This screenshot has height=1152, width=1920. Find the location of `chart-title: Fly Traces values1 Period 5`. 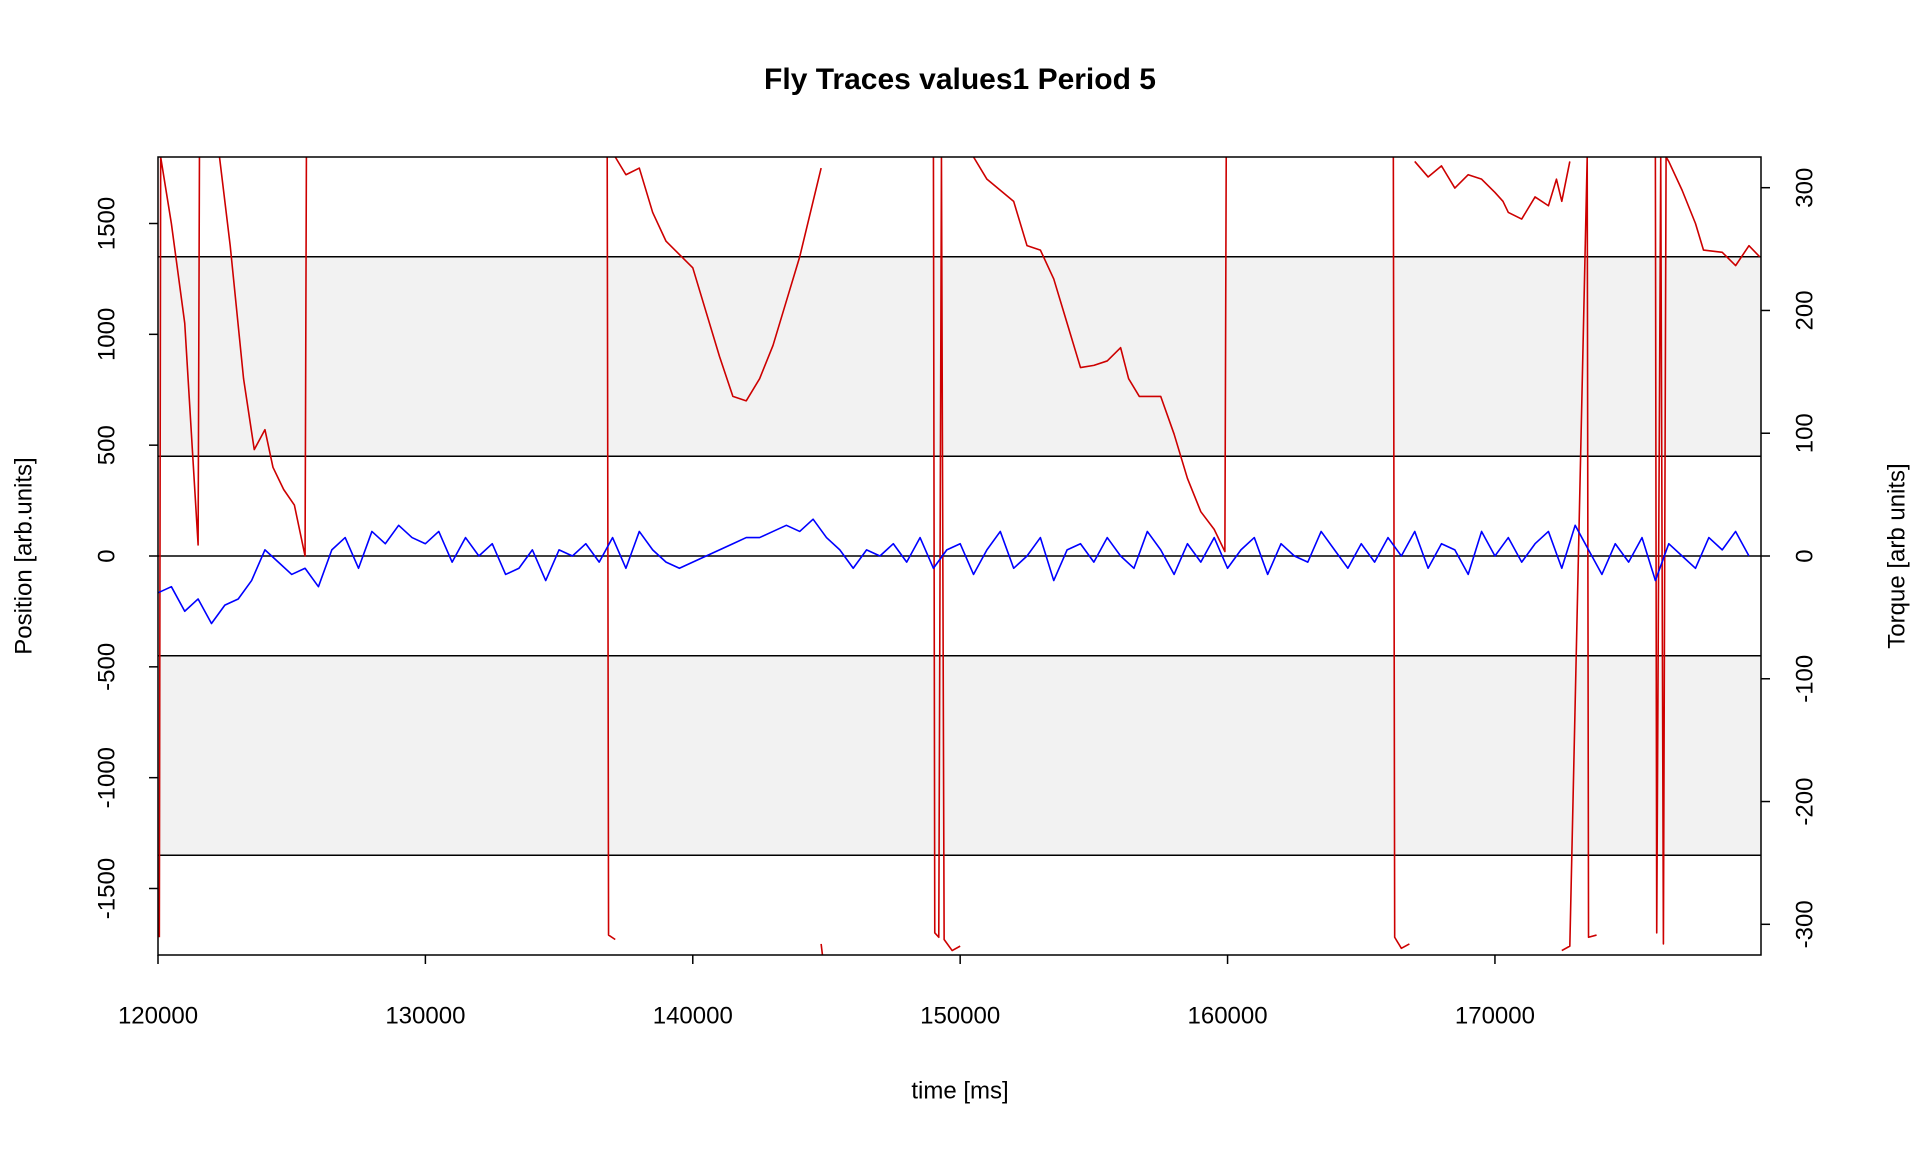

chart-title: Fly Traces values1 Period 5 is located at coordinates (960, 79).